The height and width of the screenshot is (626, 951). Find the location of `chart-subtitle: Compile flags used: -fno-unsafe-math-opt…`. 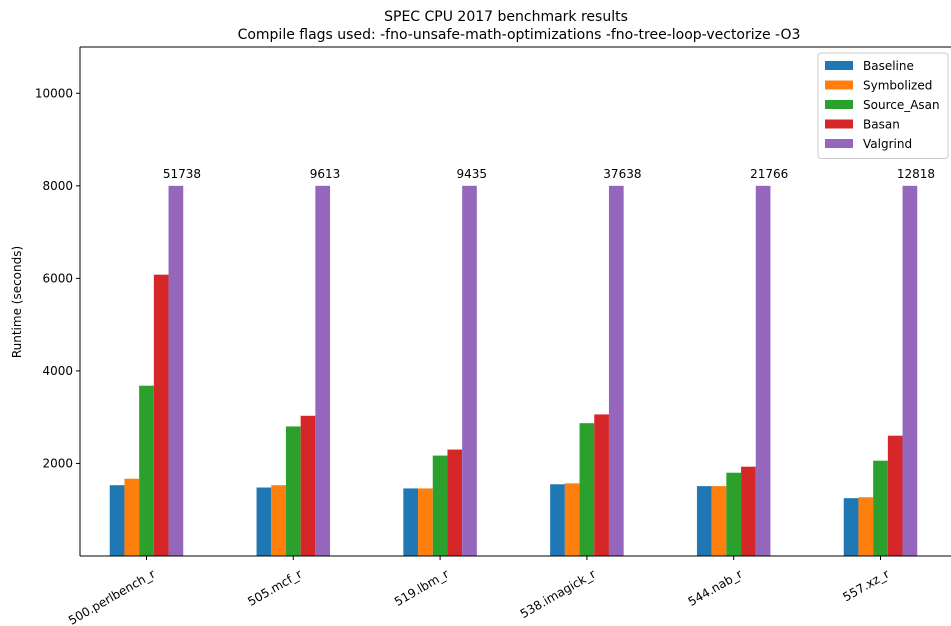

chart-subtitle: Compile flags used: -fno-unsafe-math-opt… is located at coordinates (519, 35).